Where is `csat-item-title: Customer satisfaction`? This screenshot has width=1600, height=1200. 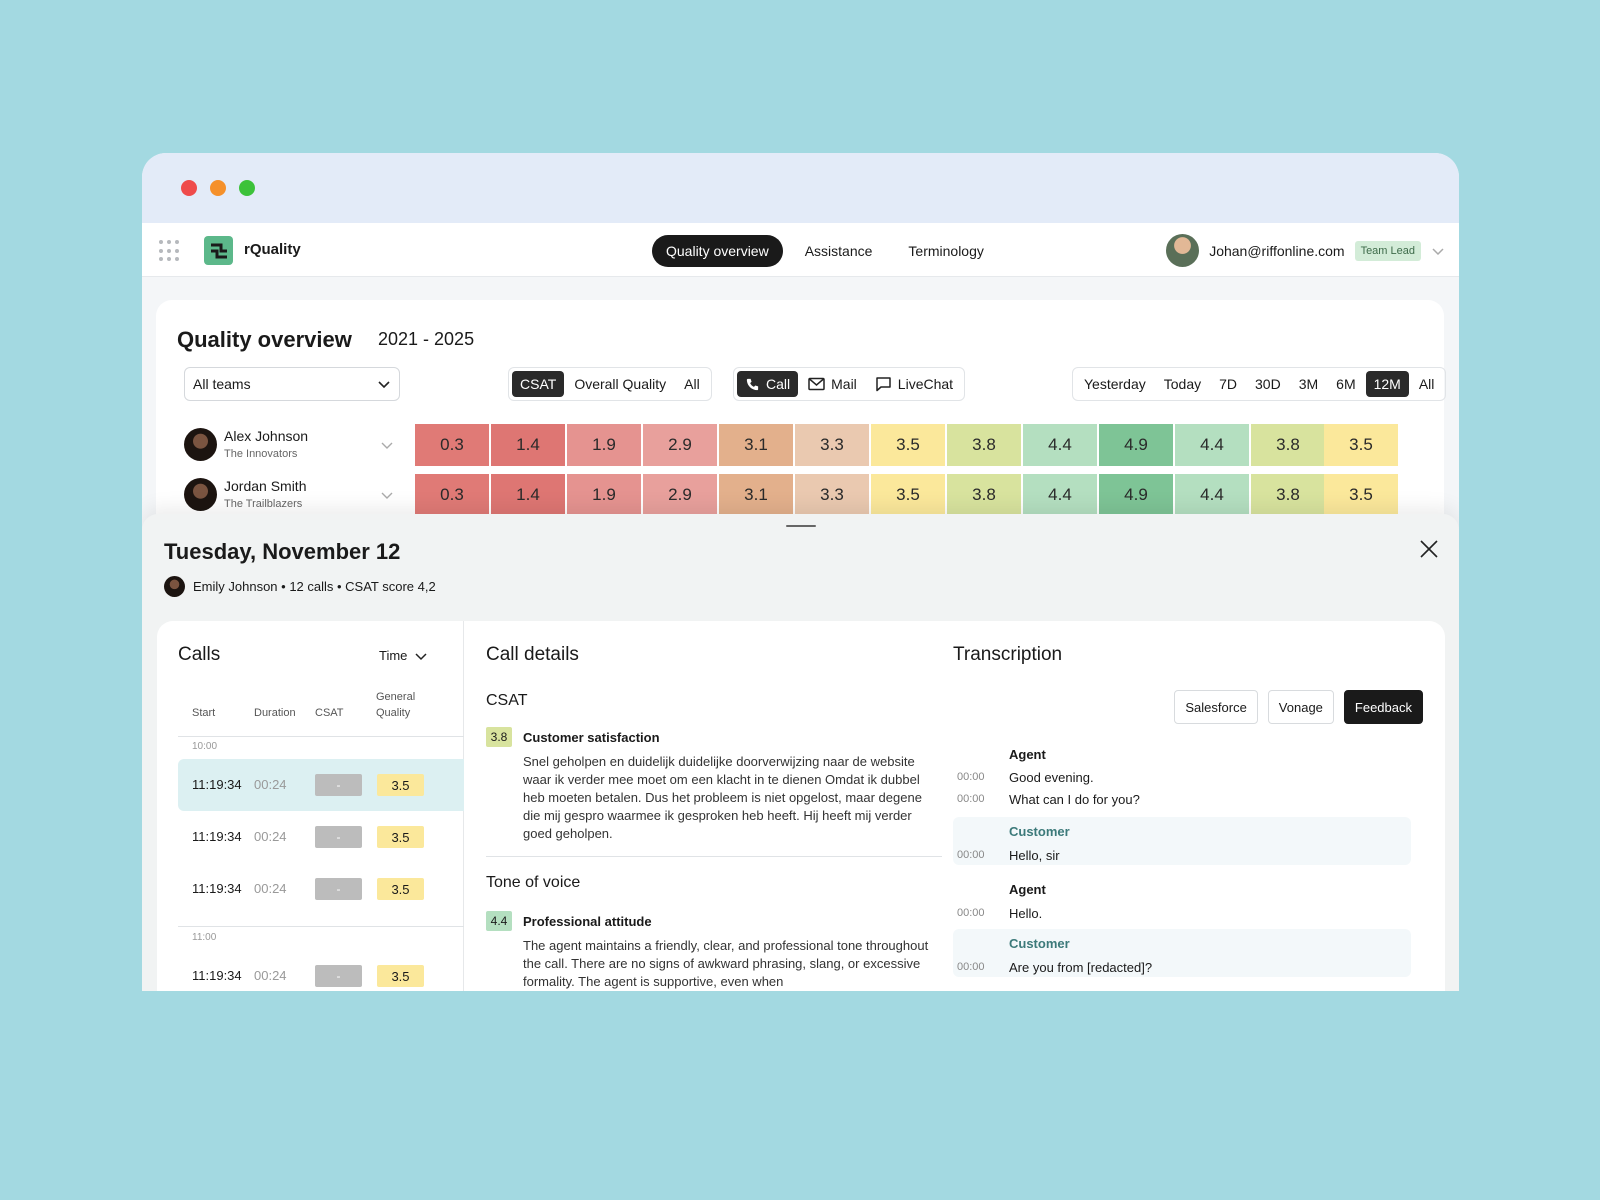
csat-item-title: Customer satisfaction is located at coordinates (591, 737).